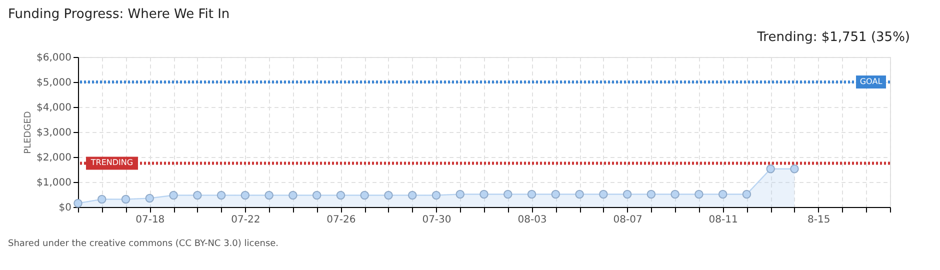 This screenshot has width=940, height=270. I want to click on y-tick-label: $3,000, so click(54, 133).